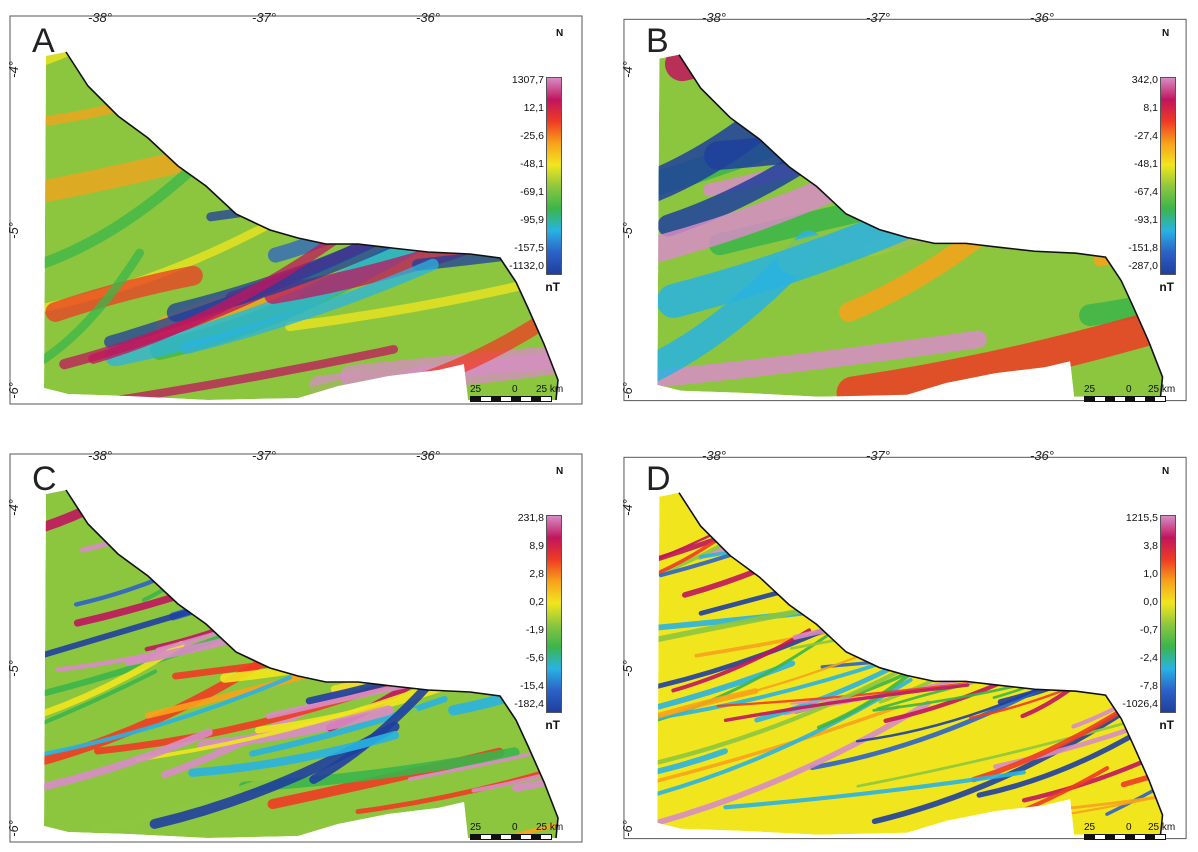  I want to click on legend-value: -287,0, so click(1143, 266).